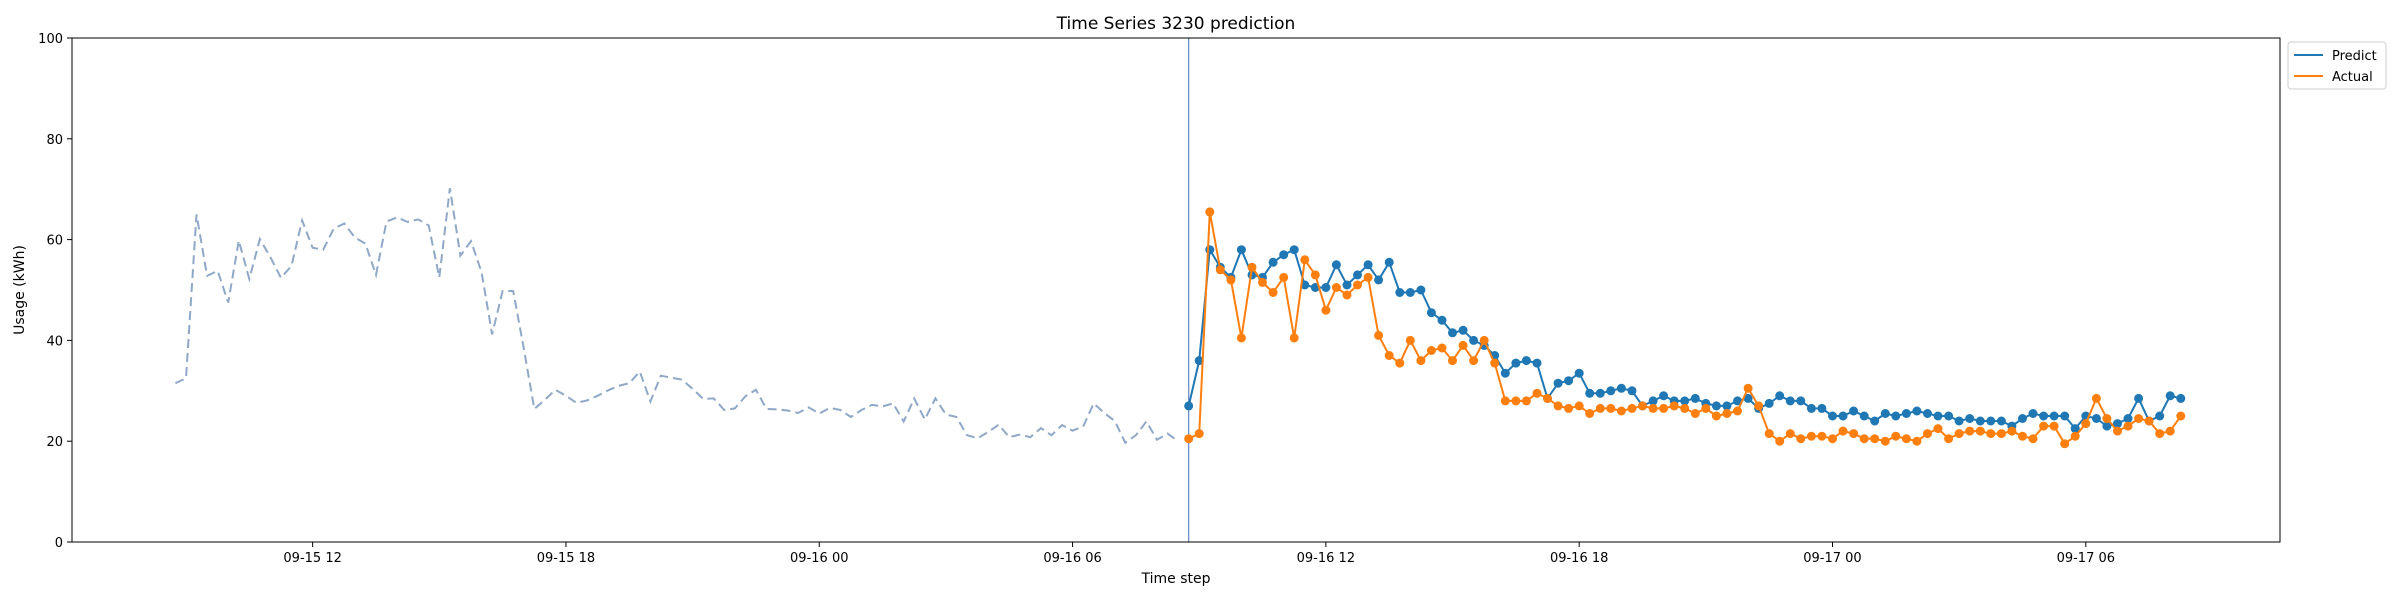 This screenshot has width=2400, height=604. I want to click on x-tick-label: 09-15 18, so click(566, 558).